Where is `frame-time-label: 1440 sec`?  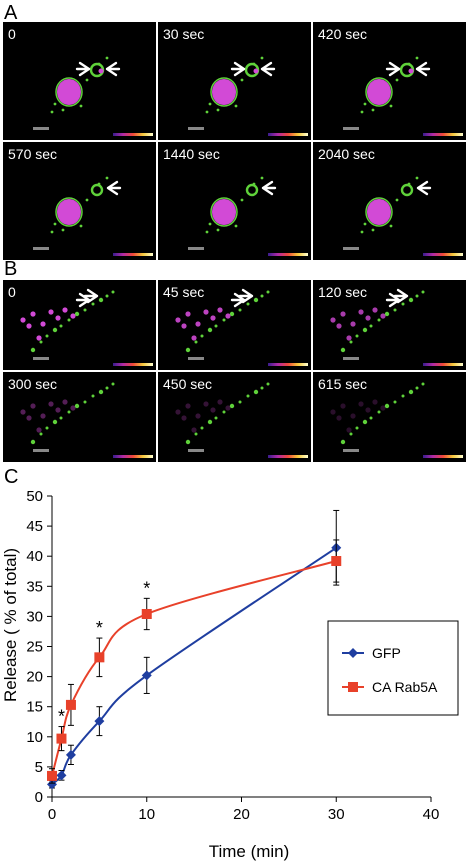
frame-time-label: 1440 sec is located at coordinates (191, 154).